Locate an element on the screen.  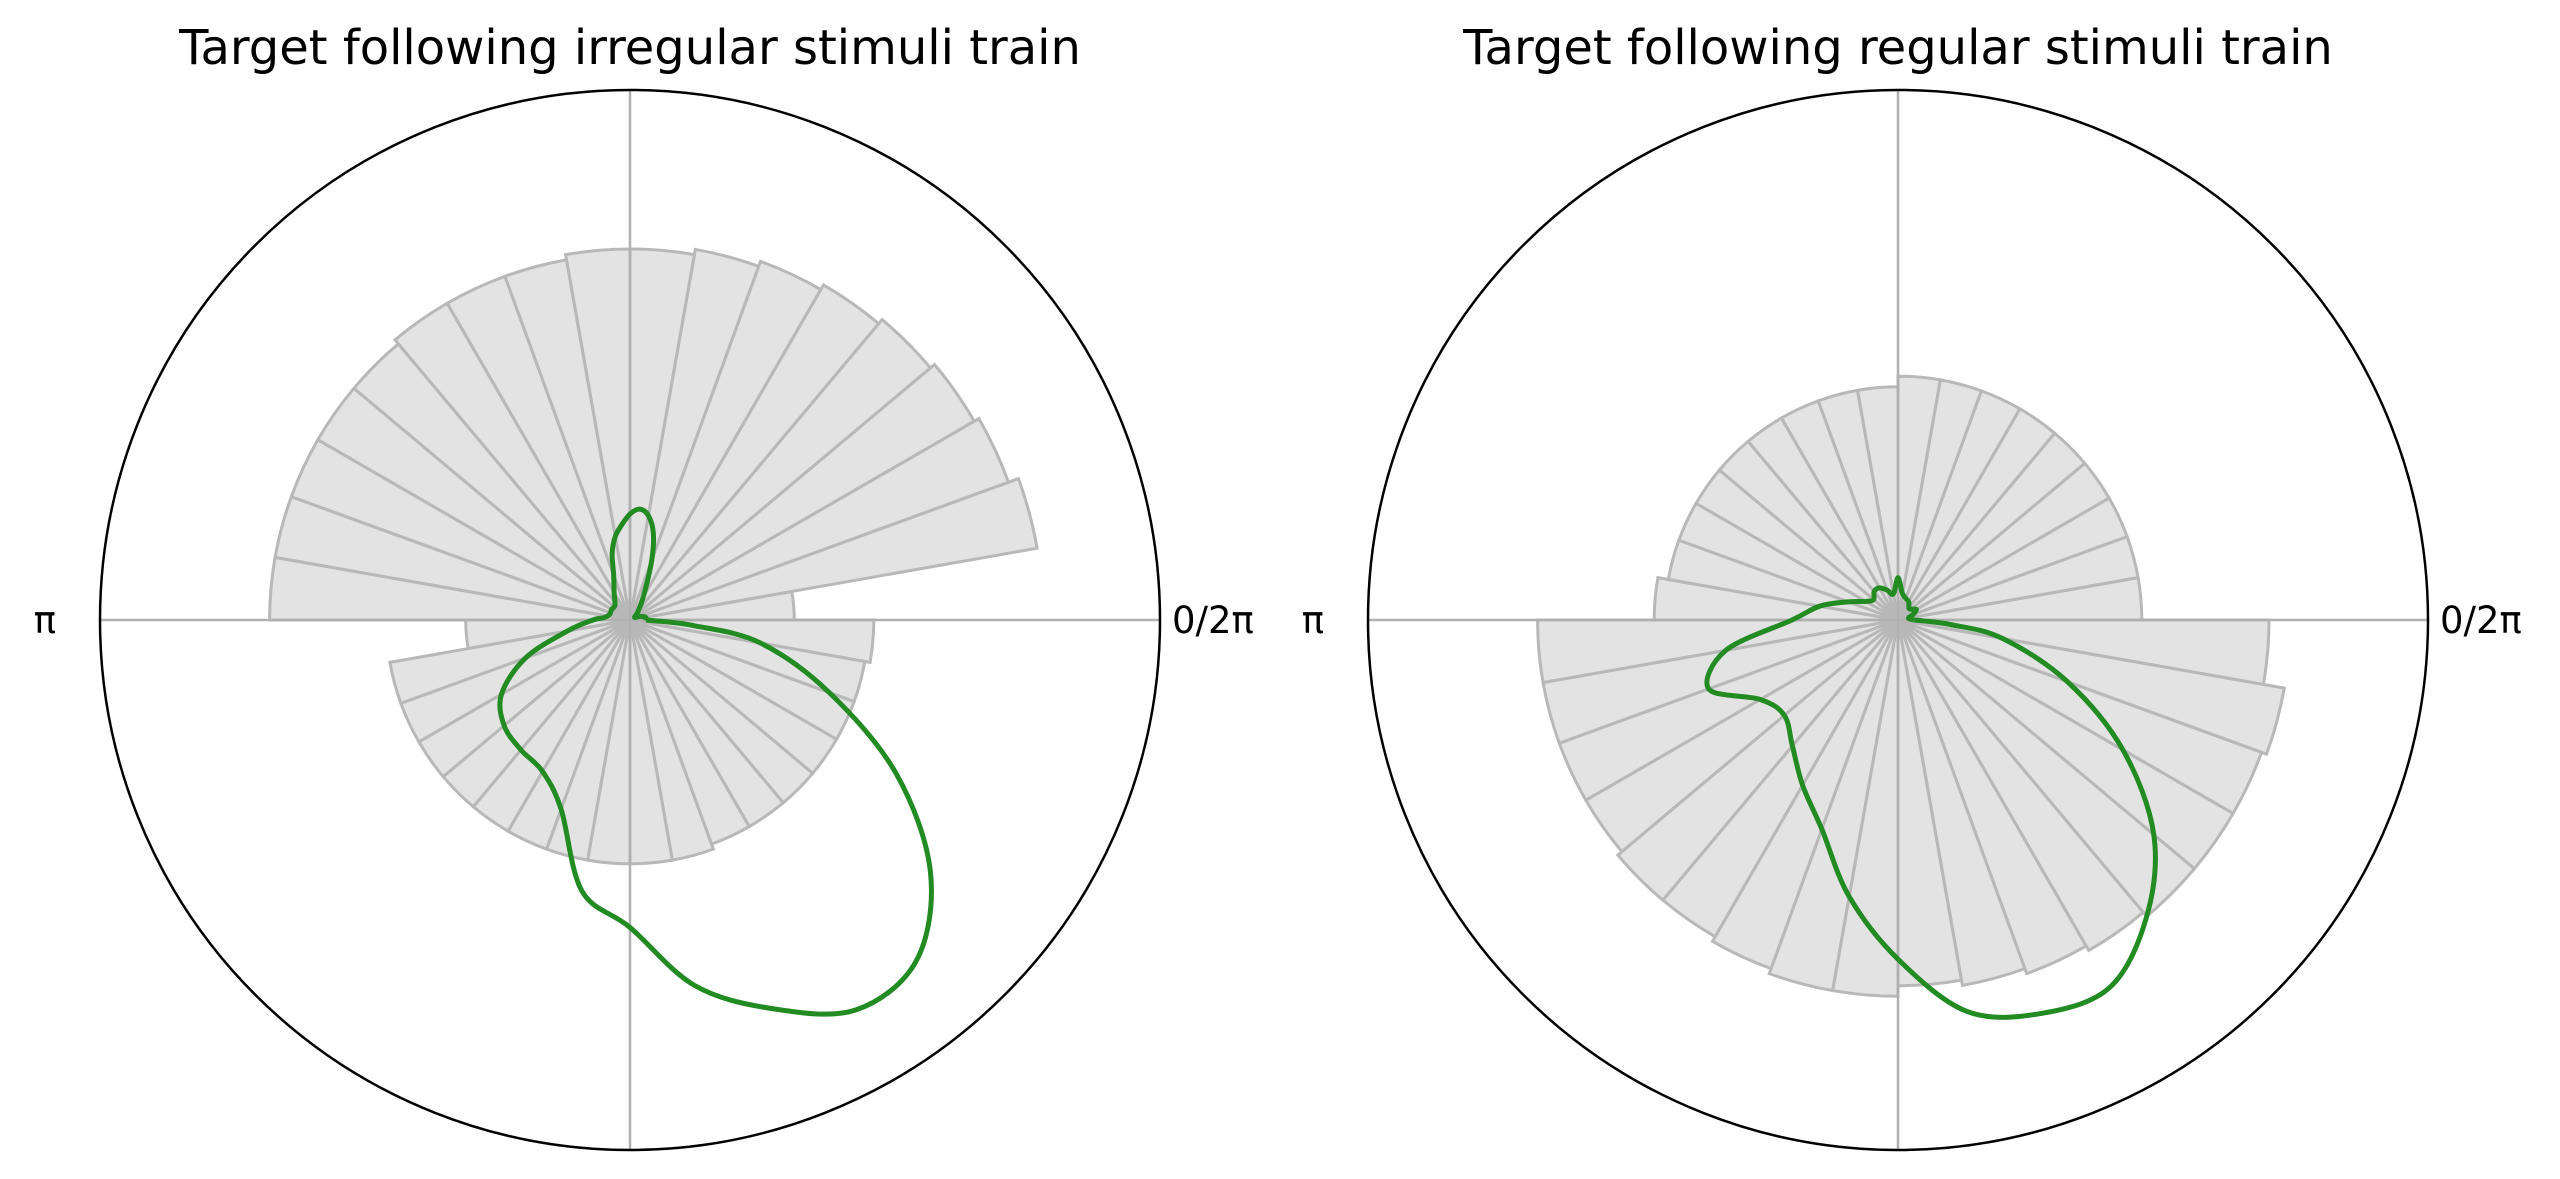
right-angle-label-zero: 0/2π is located at coordinates (2481, 620).